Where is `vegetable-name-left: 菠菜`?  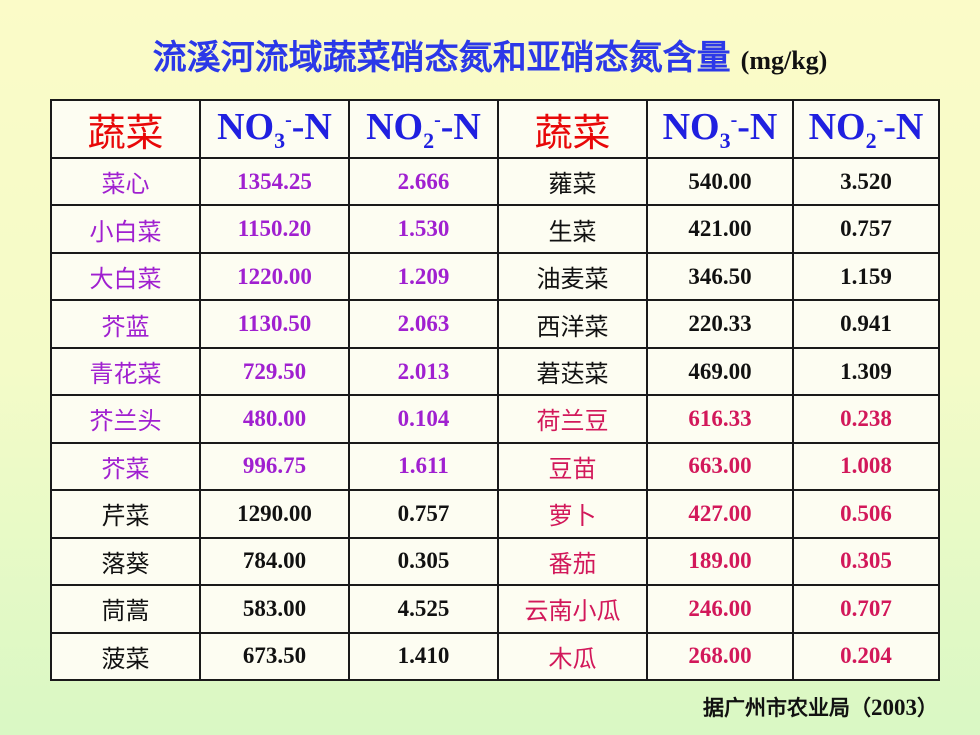
vegetable-name-left: 菠菜 is located at coordinates (125, 656).